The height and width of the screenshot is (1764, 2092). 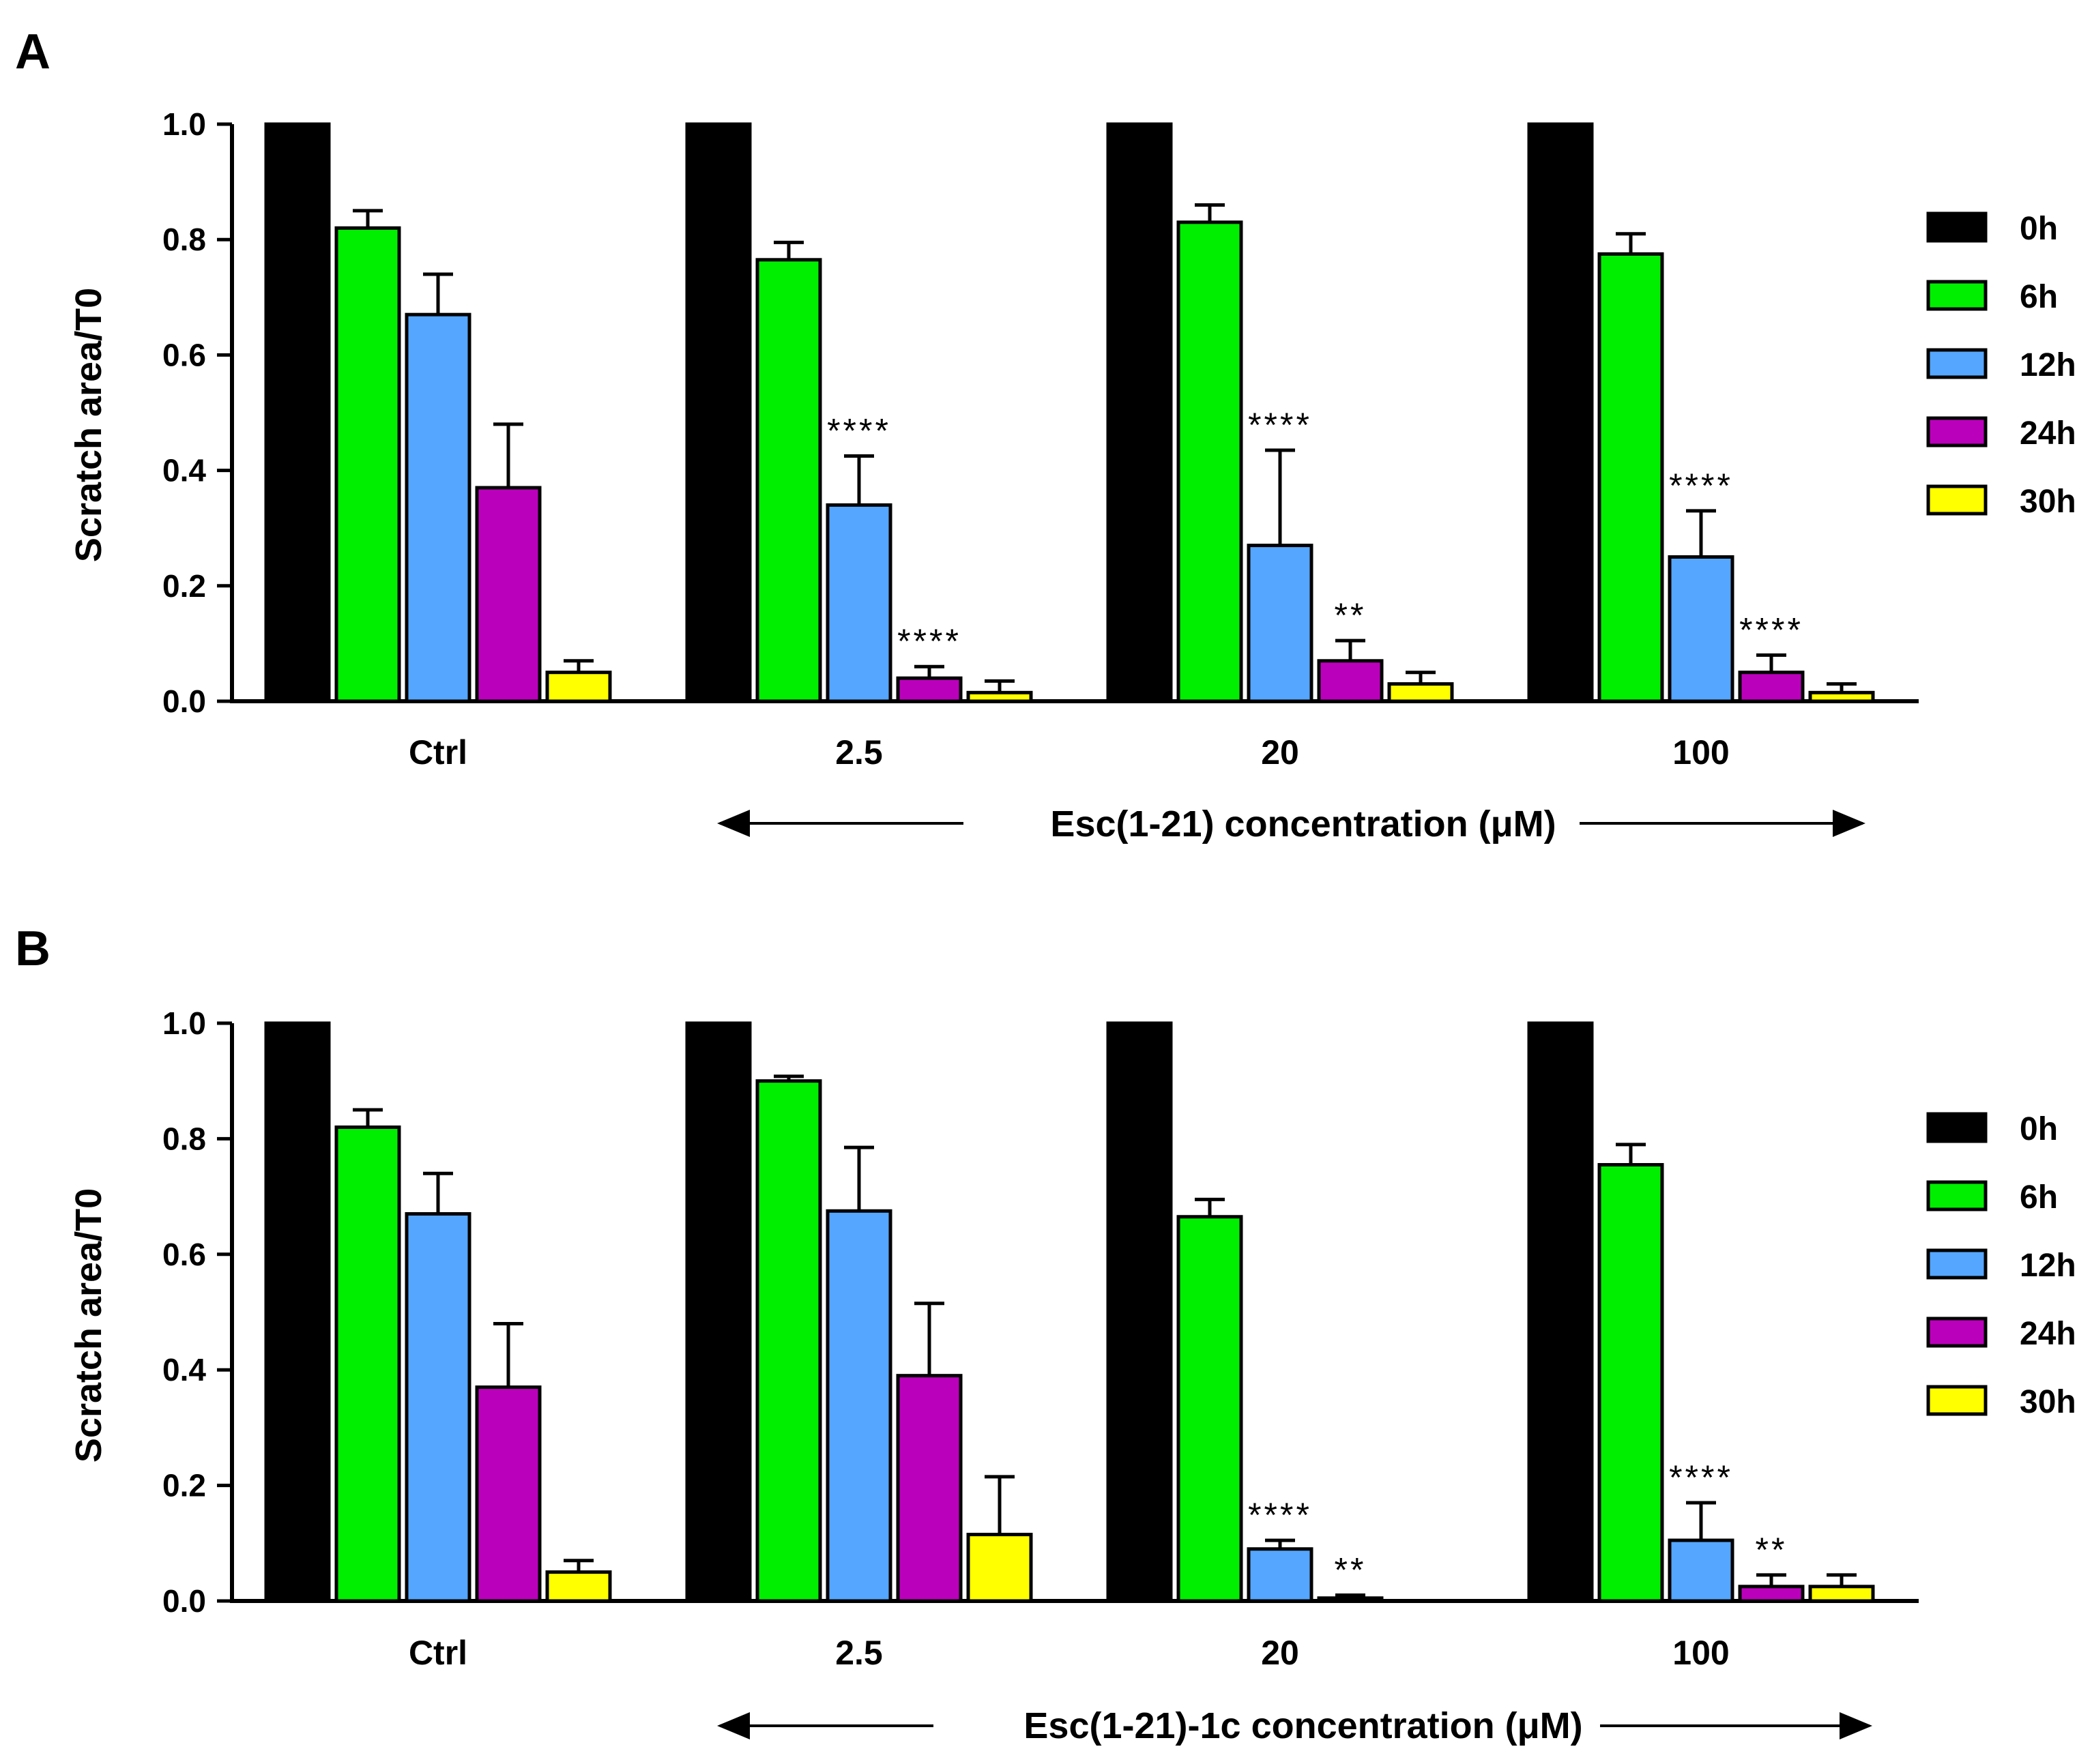 I want to click on panel-label: B, so click(x=32, y=949).